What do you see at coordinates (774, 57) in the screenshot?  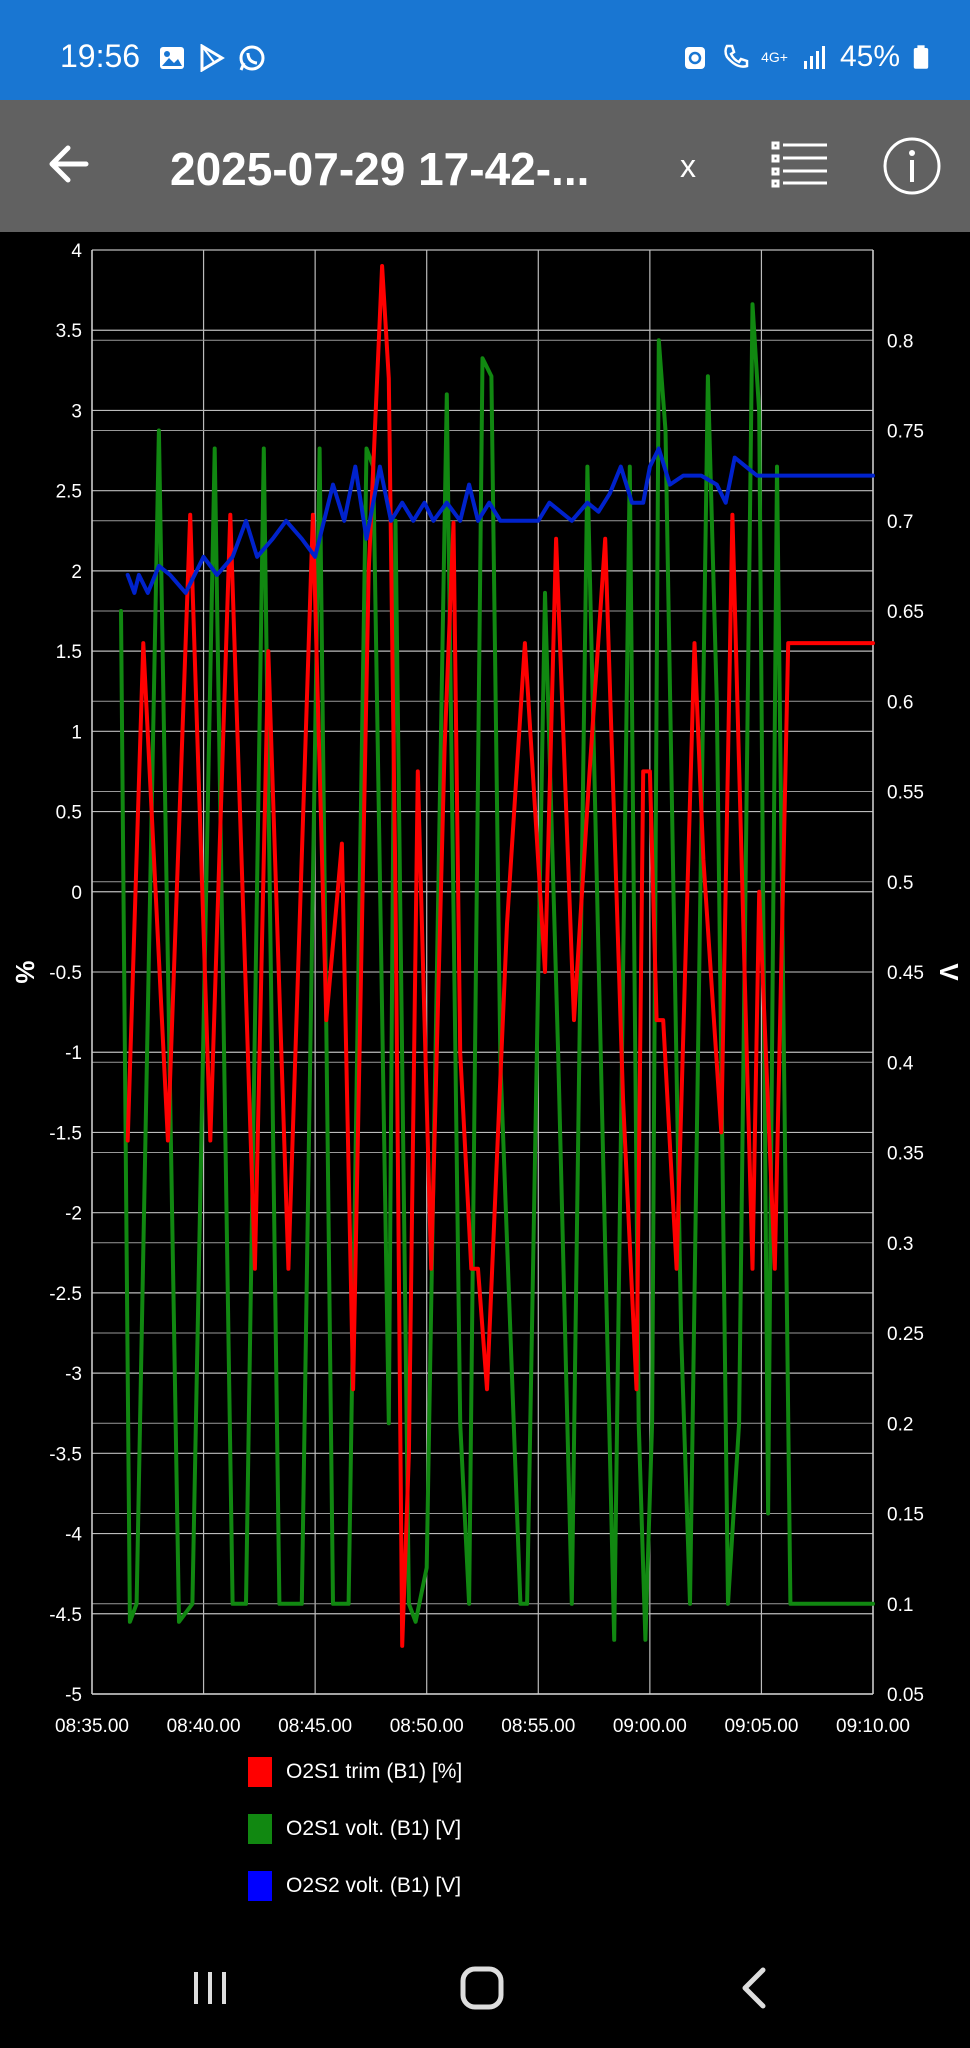 I see `network-type: 4G+` at bounding box center [774, 57].